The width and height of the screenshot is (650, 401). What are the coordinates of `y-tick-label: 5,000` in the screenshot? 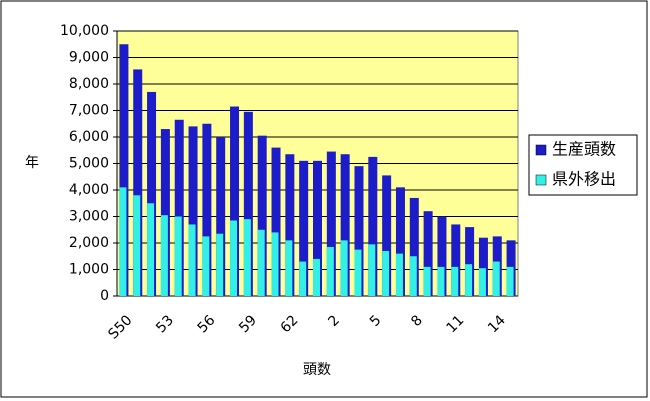 It's located at (89, 164).